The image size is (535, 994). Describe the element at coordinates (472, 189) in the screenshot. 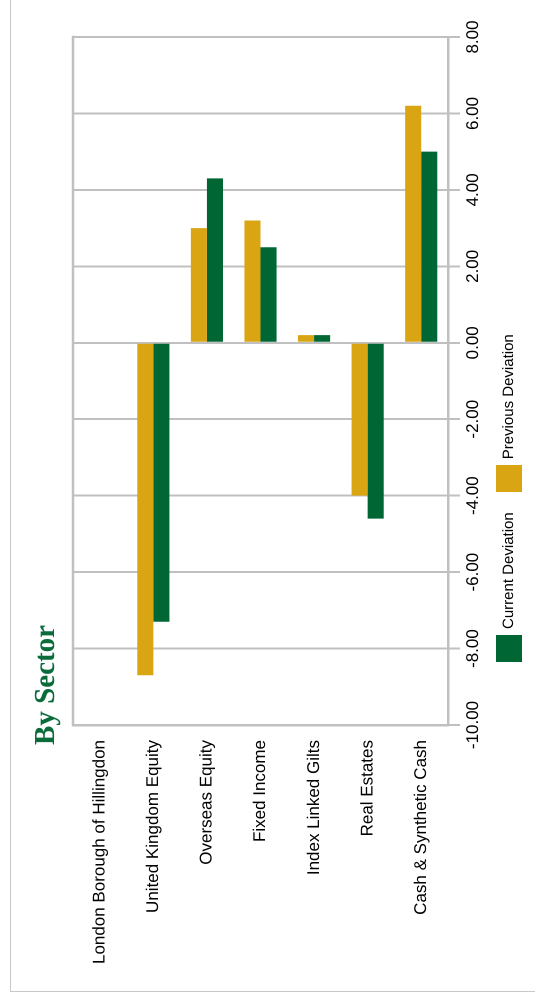

I see `y-tick-label: 4.00` at that location.